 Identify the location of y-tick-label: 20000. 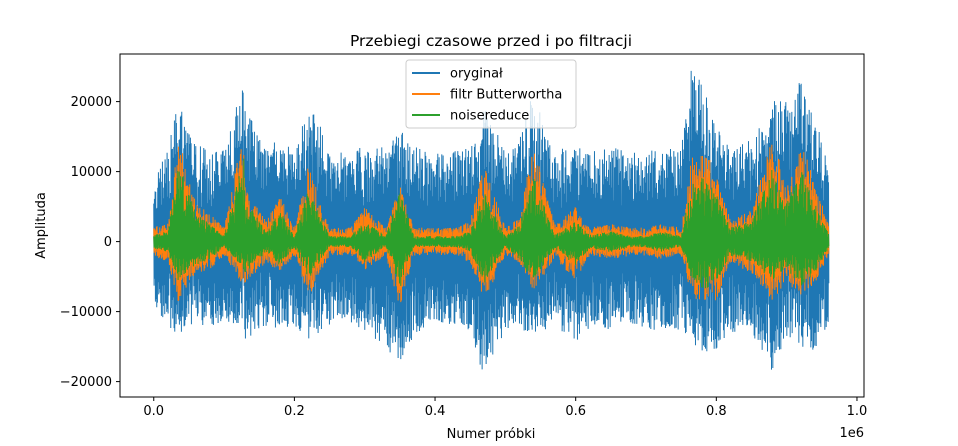
(91, 102).